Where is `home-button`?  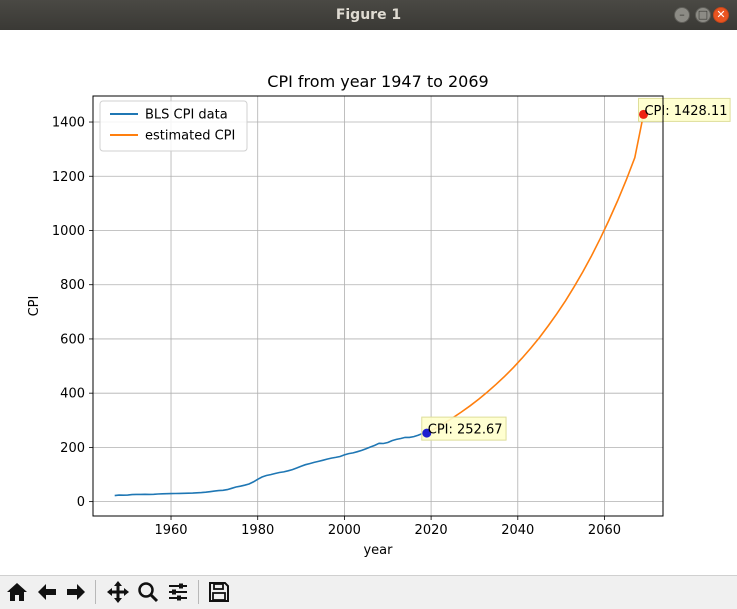
home-button is located at coordinates (17, 592).